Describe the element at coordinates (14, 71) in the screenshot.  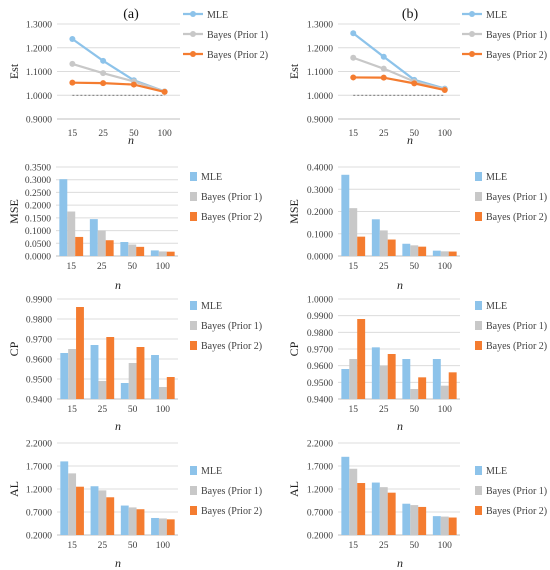
I see `y-axis-title: Est` at that location.